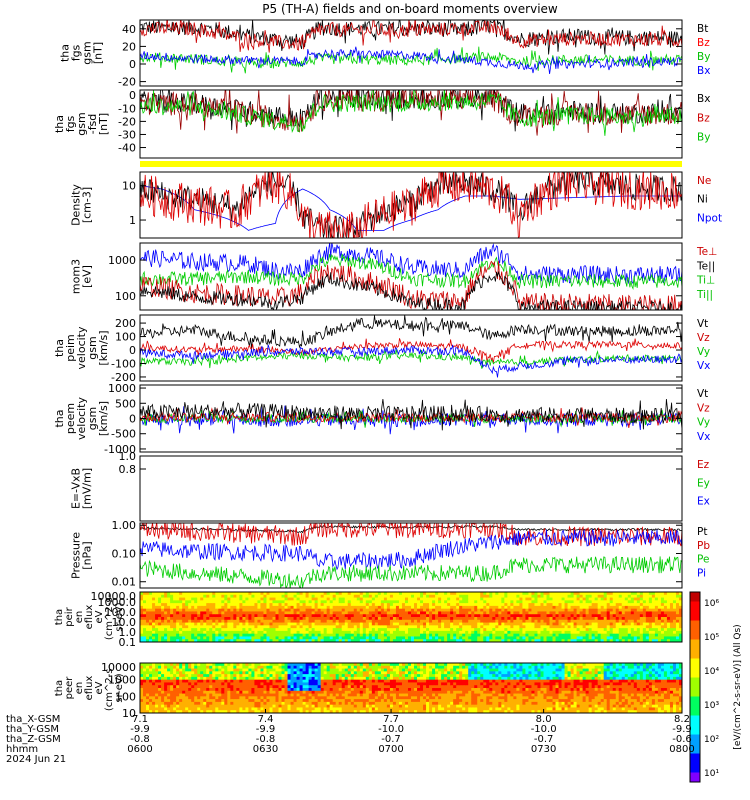 Image resolution: width=750 pixels, height=800 pixels. Describe the element at coordinates (703, 465) in the screenshot. I see `legend-Ez: Ez` at that location.